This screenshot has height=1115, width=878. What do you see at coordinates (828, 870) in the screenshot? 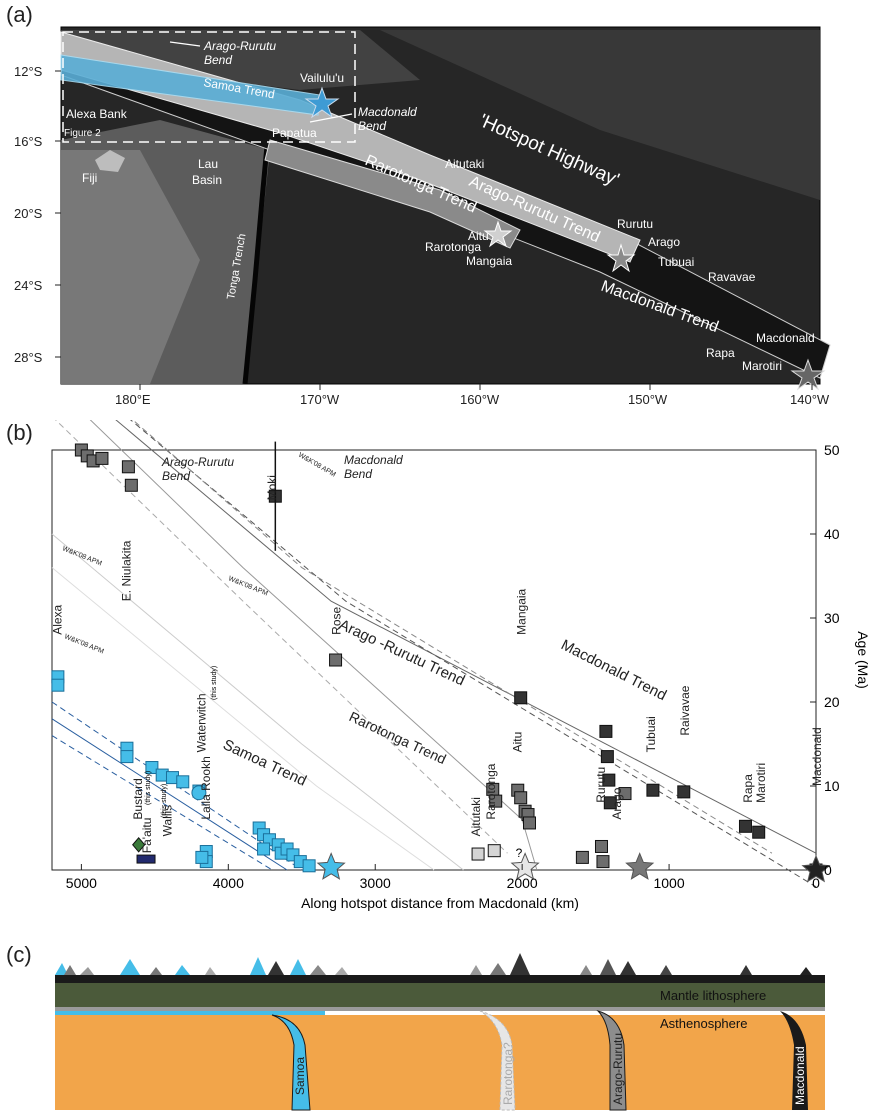
I see `y-tick-label-0: 0` at bounding box center [828, 870].